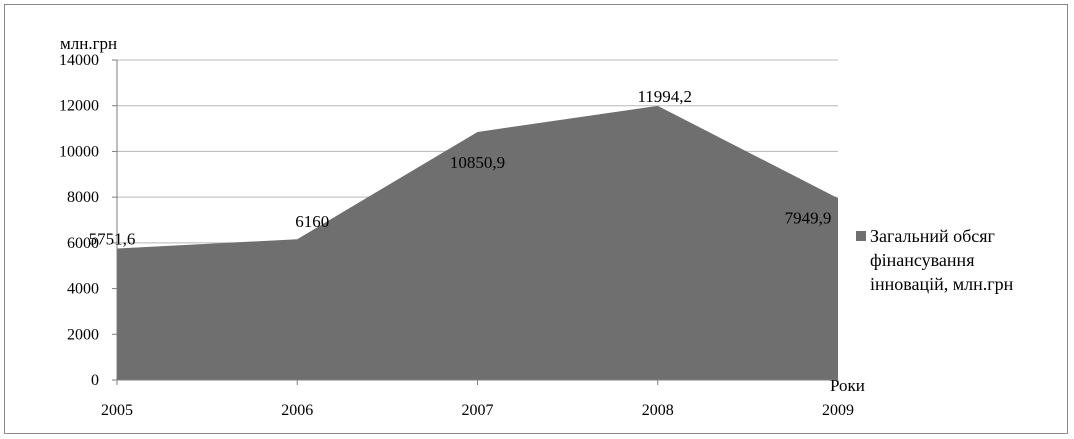  I want to click on x-tick-label: 2006, so click(297, 410).